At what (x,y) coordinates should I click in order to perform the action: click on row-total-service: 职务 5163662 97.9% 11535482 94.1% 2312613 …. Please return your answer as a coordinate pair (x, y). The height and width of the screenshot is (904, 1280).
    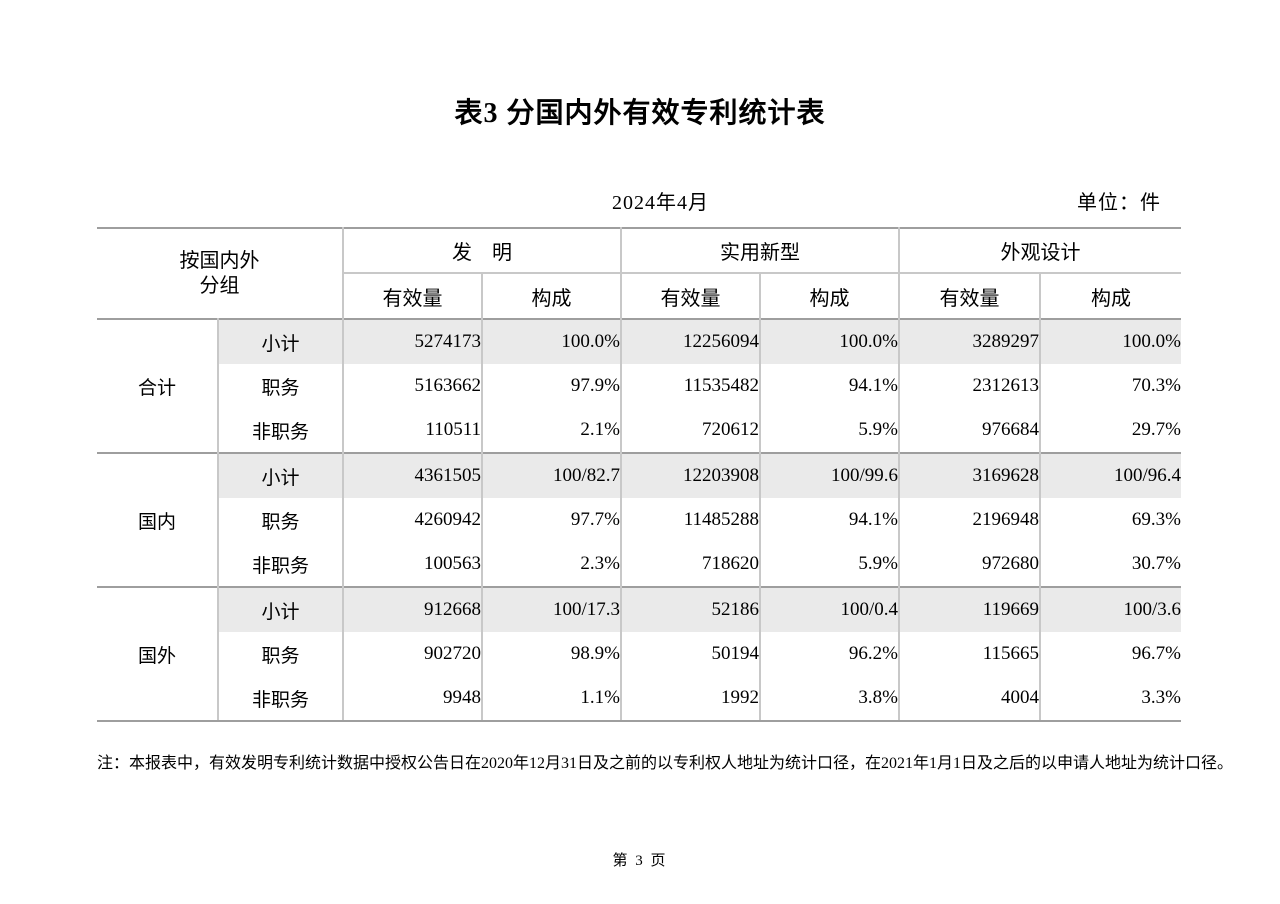
    Looking at the image, I should click on (639, 386).